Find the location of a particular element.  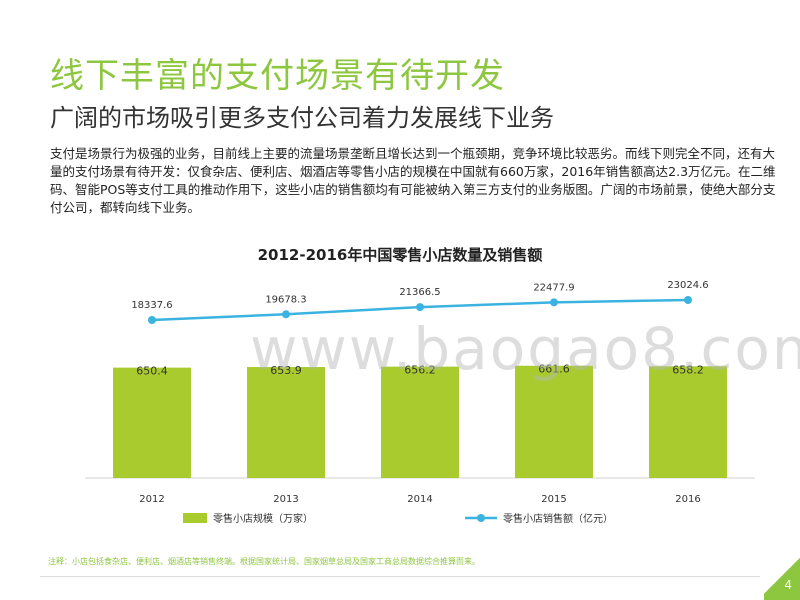

line-label-2015: 22477.9 is located at coordinates (553, 287).